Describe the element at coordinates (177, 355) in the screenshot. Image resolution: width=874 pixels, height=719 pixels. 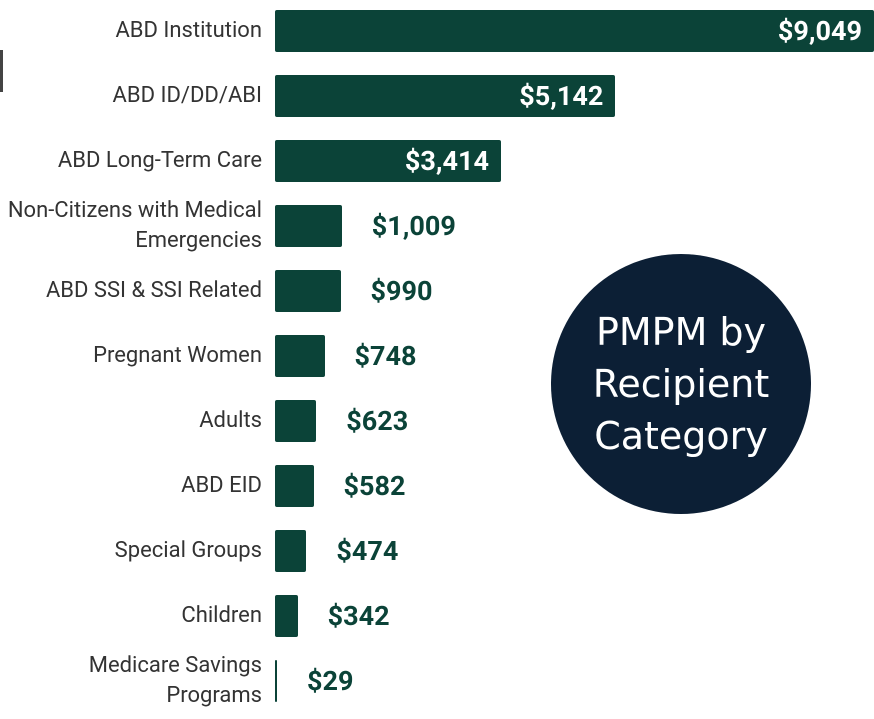
I see `category-label: Pregnant Women` at that location.